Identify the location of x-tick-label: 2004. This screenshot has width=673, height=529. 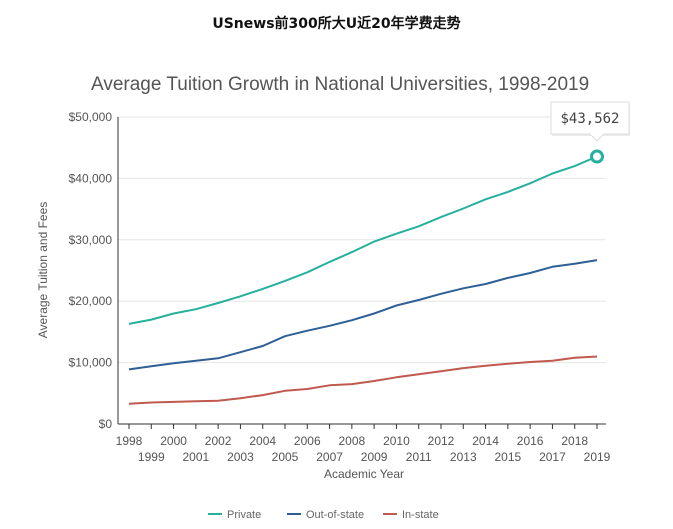
(262, 441).